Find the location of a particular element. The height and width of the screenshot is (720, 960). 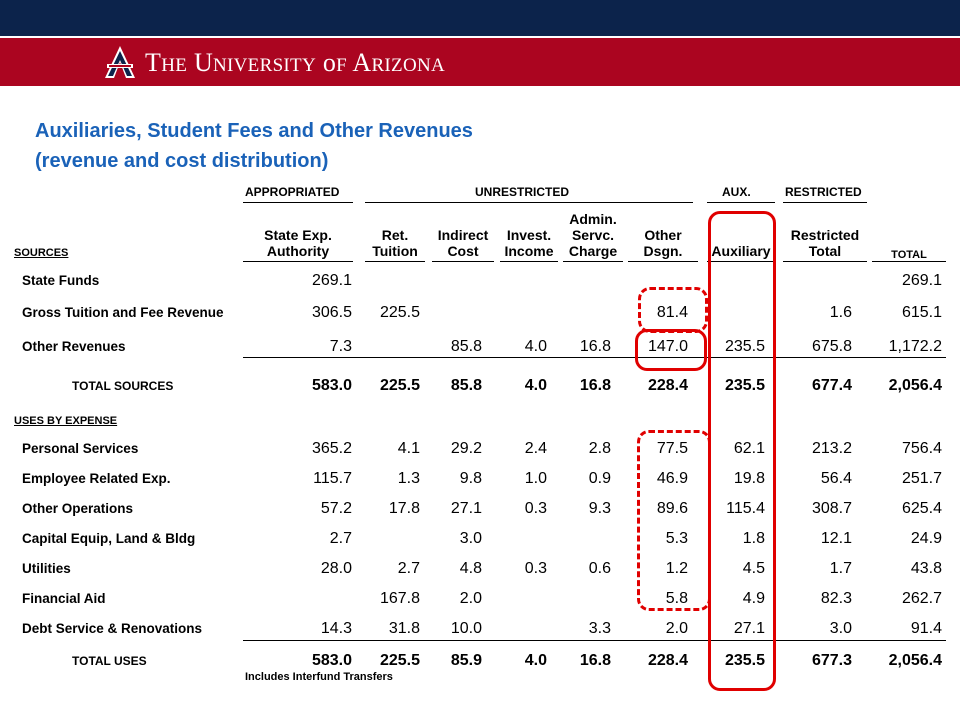

cell-aux: 235.5 is located at coordinates (744, 660).